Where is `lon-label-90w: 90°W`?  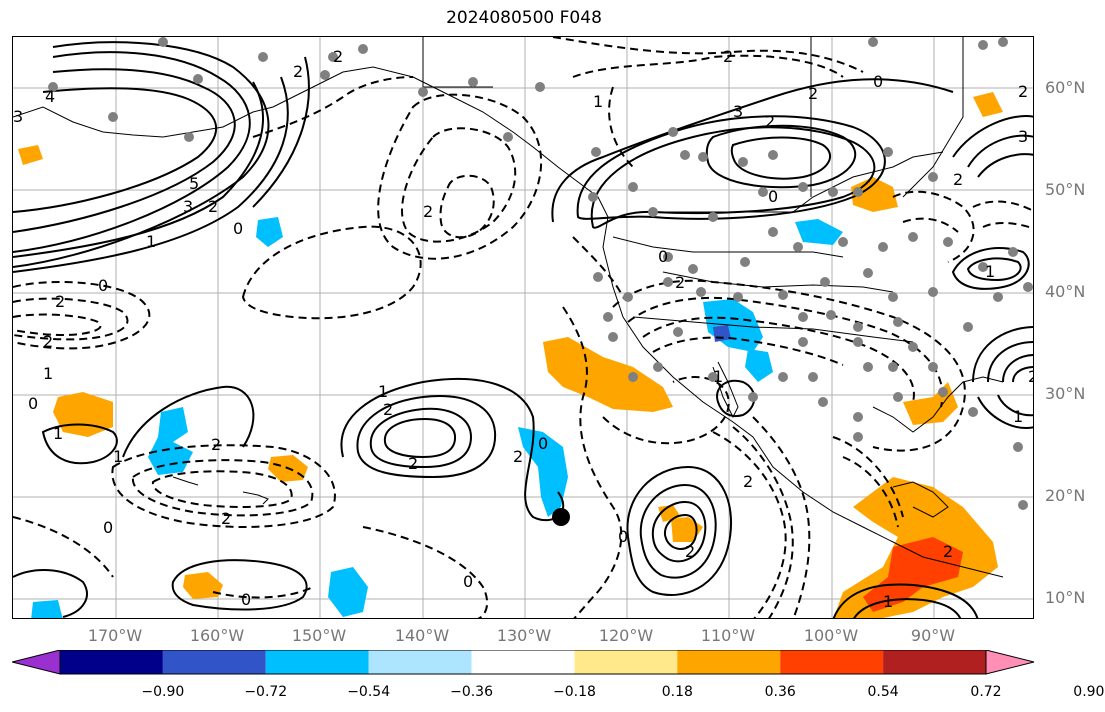 lon-label-90w: 90°W is located at coordinates (933, 635).